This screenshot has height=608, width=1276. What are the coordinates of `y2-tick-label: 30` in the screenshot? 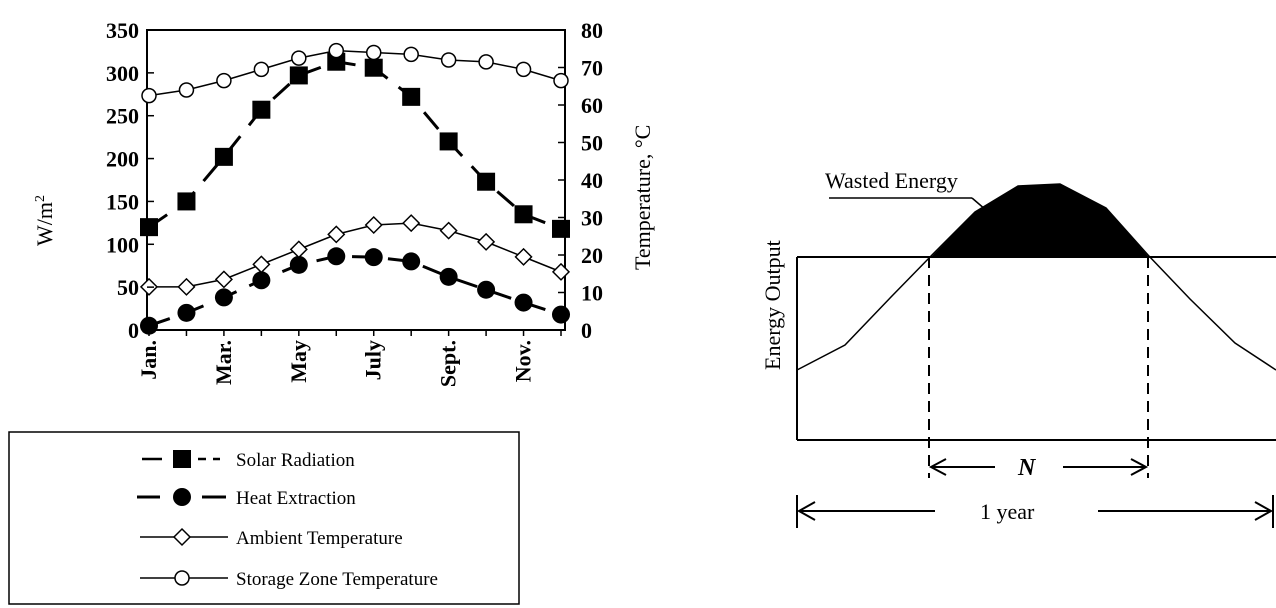 It's located at (592, 218).